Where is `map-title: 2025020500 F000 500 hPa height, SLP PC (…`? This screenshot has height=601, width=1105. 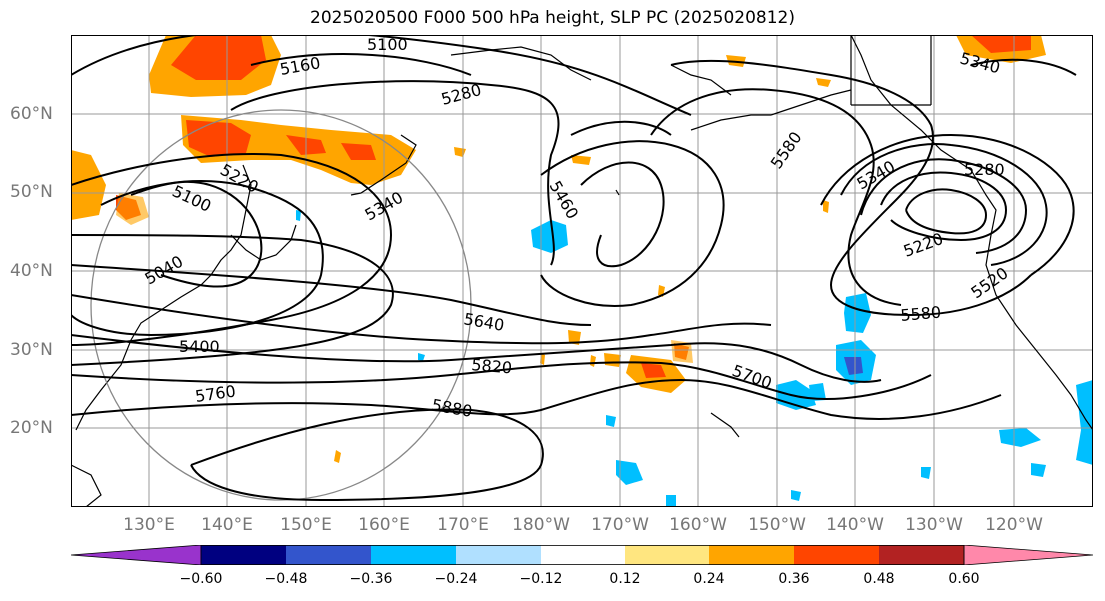 map-title: 2025020500 F000 500 hPa height, SLP PC (… is located at coordinates (552, 18).